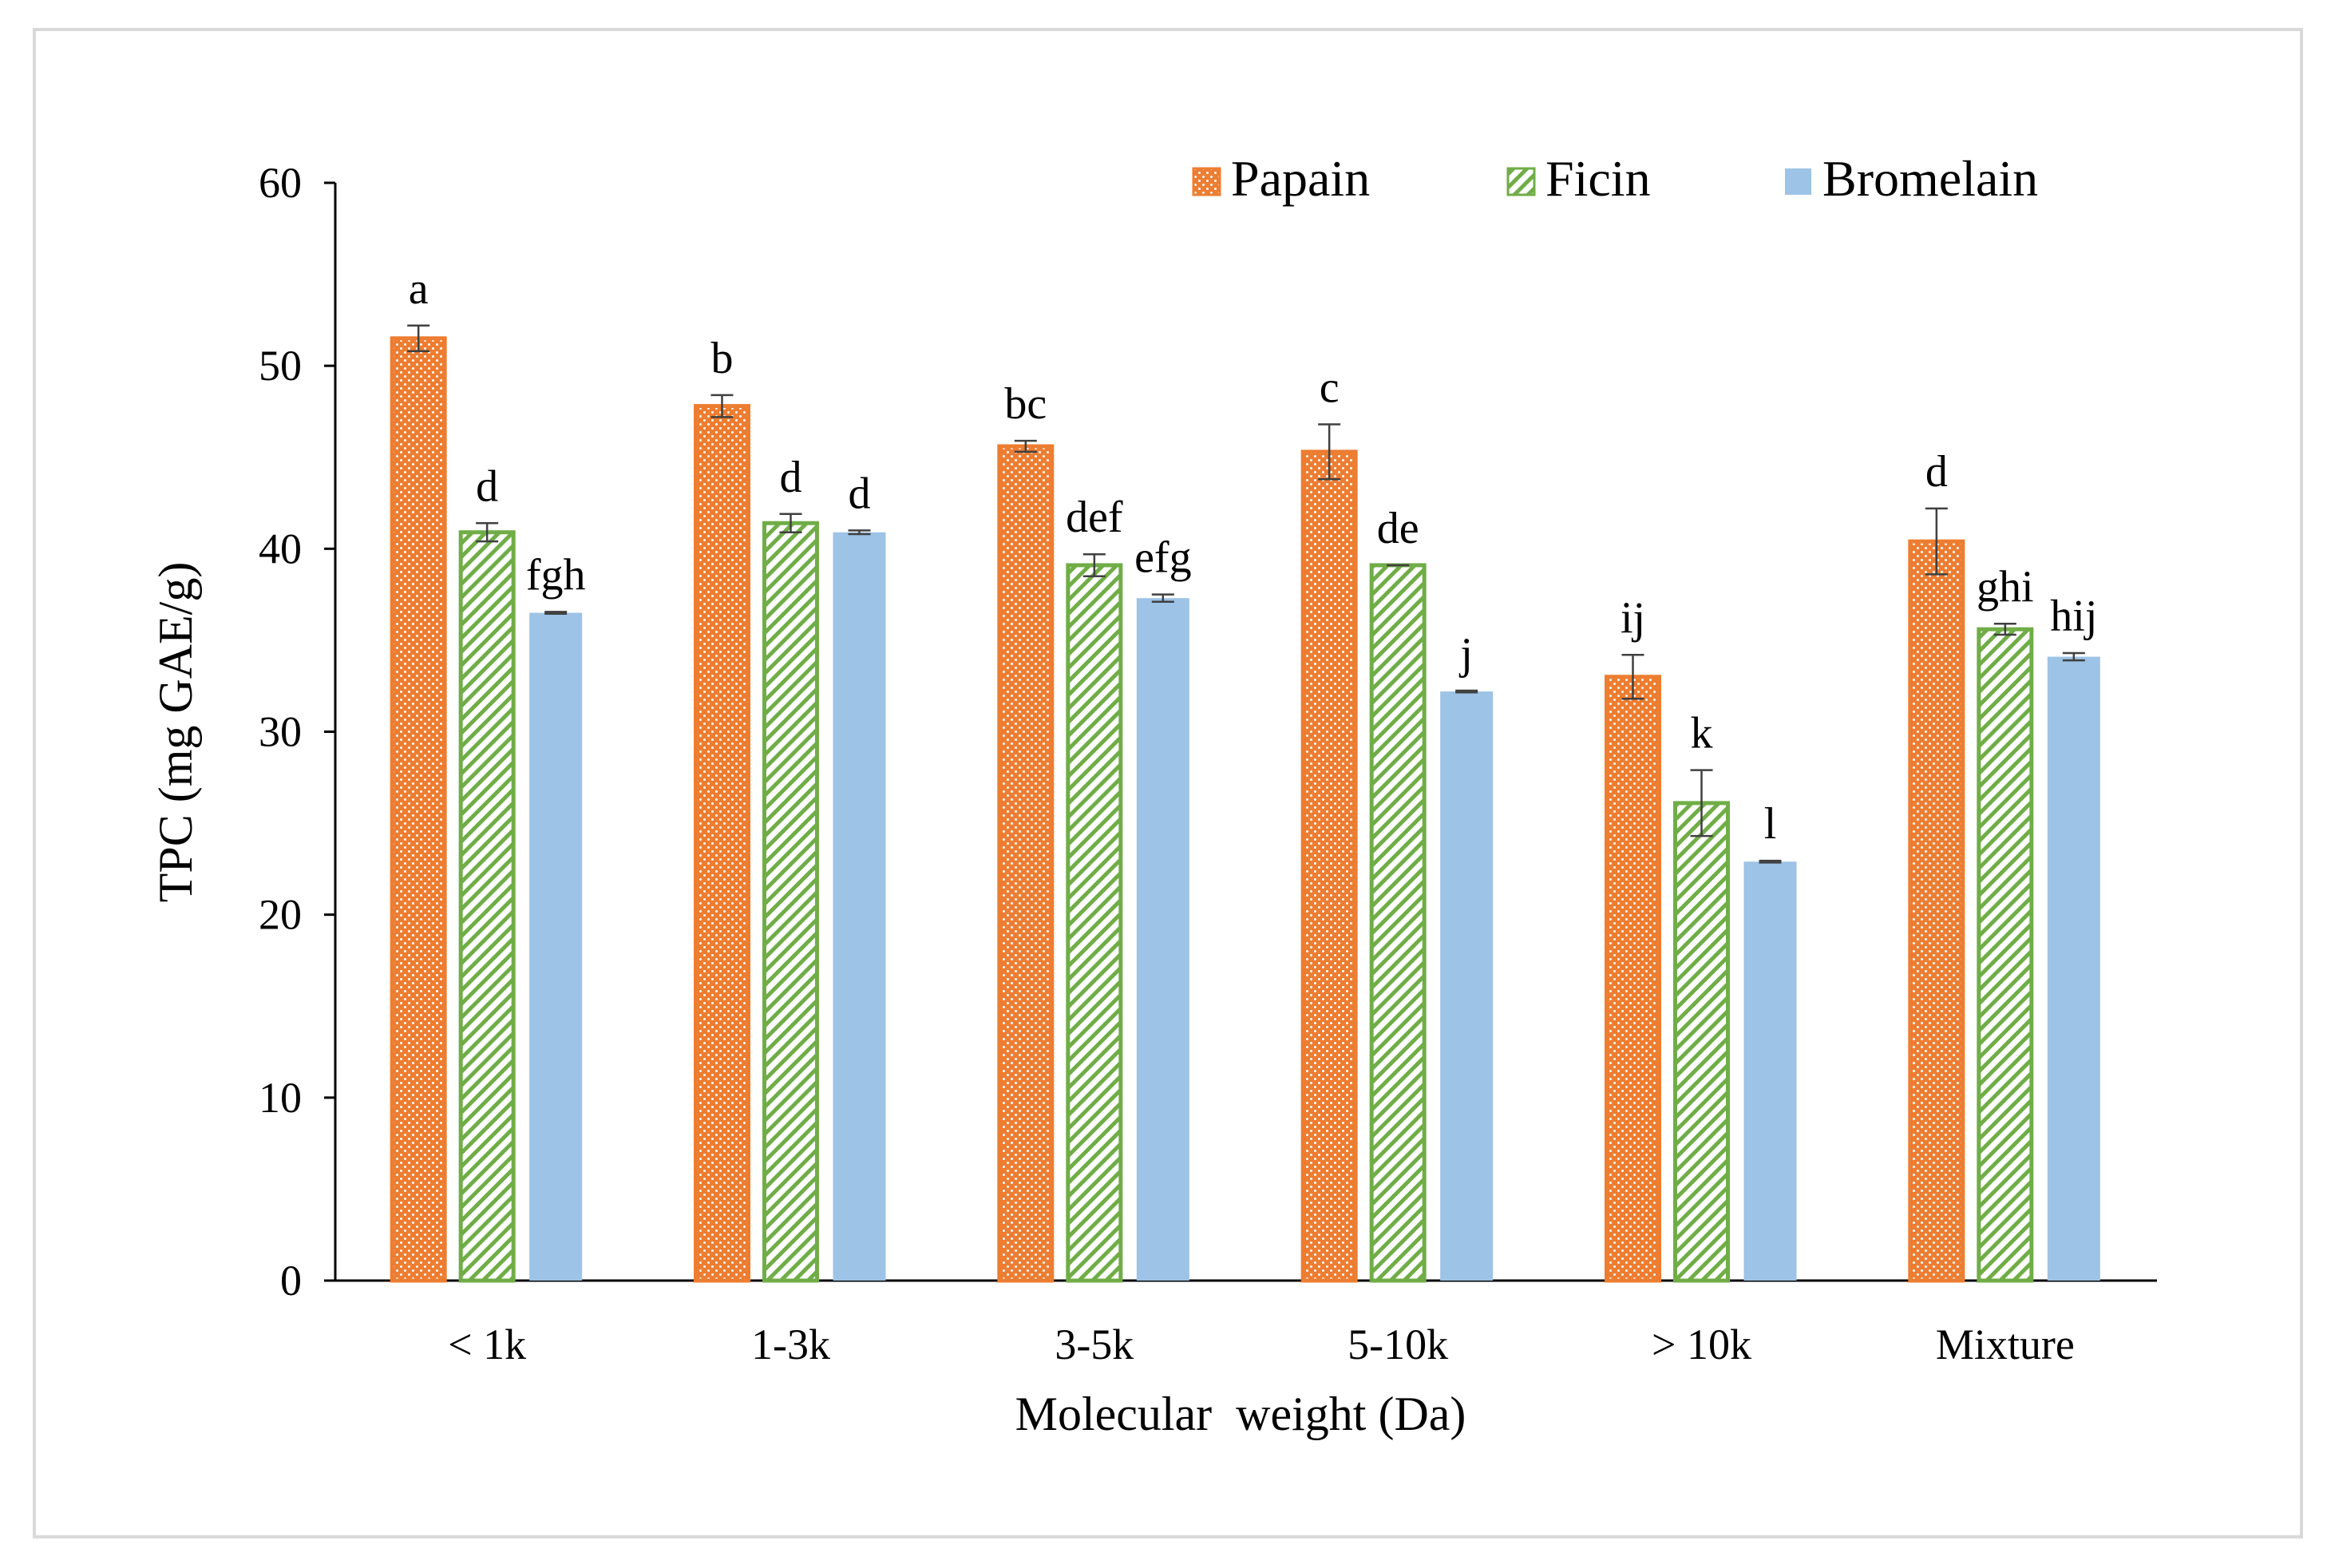 This screenshot has width=2327, height=1568. What do you see at coordinates (1026, 404) in the screenshot?
I see `significance-label-papain: bc` at bounding box center [1026, 404].